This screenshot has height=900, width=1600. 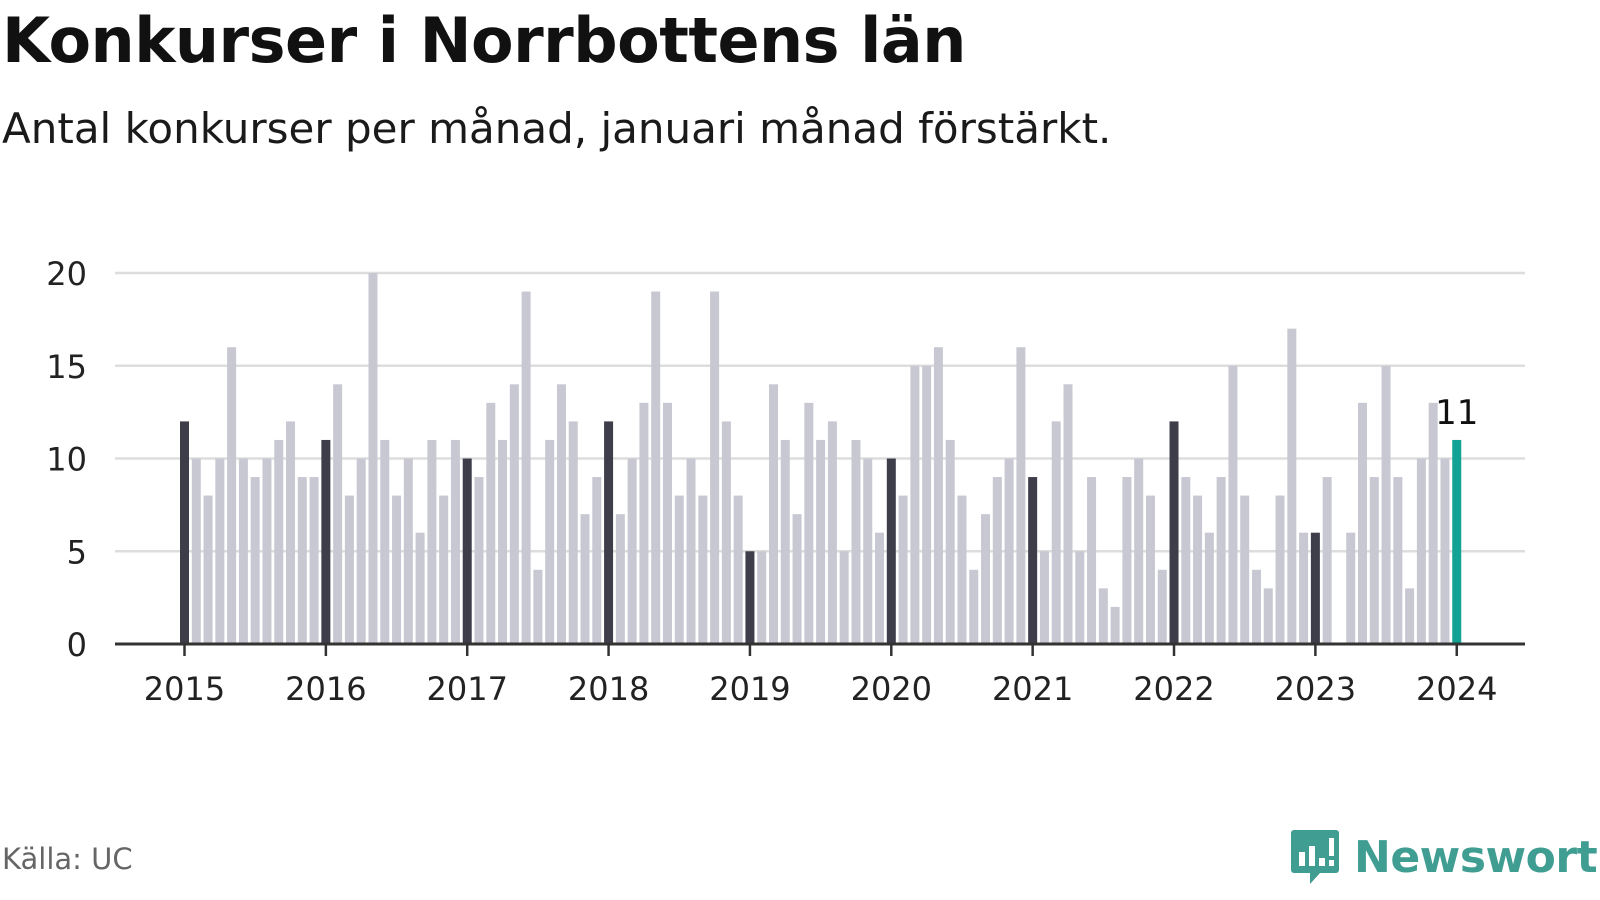 I want to click on brand-name: Newsworthy, so click(x=1477, y=857).